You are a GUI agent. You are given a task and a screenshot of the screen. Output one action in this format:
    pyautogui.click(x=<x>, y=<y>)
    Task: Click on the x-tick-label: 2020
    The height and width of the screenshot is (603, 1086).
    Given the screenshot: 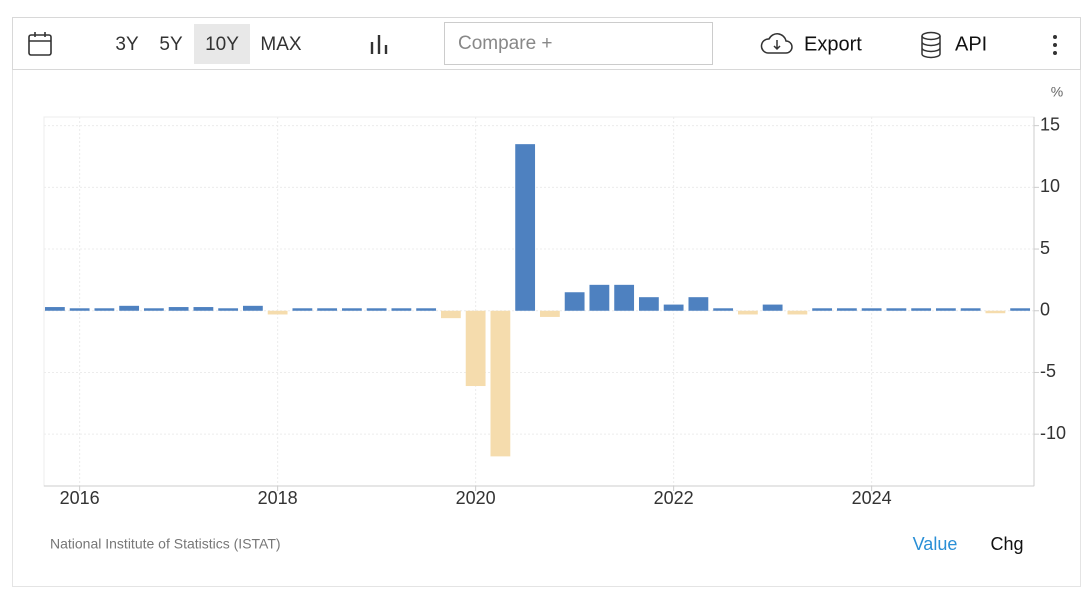 What is the action you would take?
    pyautogui.click(x=476, y=498)
    